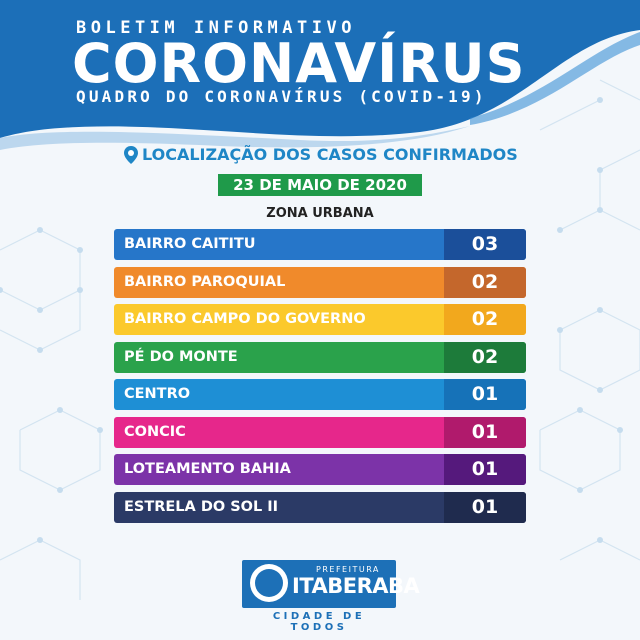  What do you see at coordinates (281, 96) in the screenshot?
I see `header-subtitle: QUADRO DO CORONAVÍRUS (COVID-19)` at bounding box center [281, 96].